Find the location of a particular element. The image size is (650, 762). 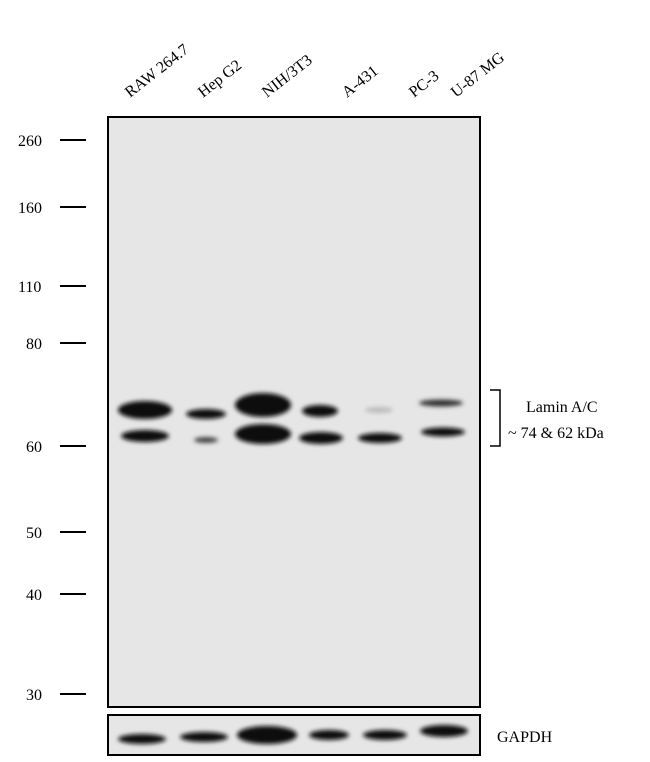

gapdh-bands is located at coordinates (293, 734).